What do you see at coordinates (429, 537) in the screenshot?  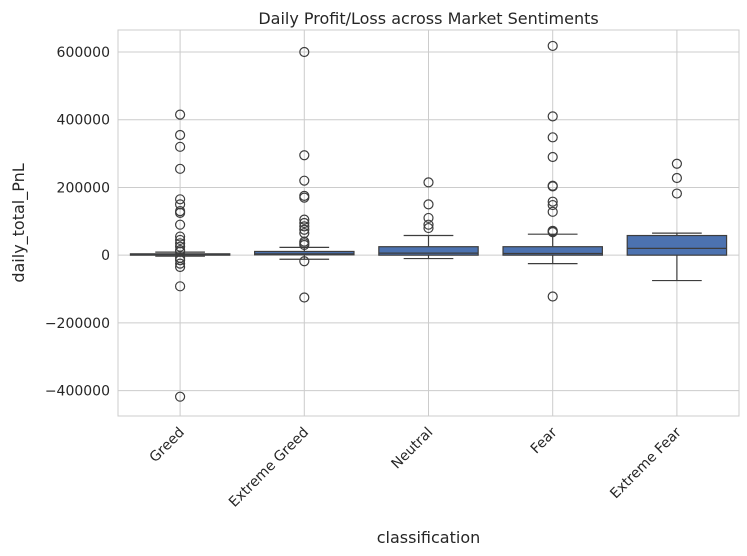 I see `x-axis-label: classification` at bounding box center [429, 537].